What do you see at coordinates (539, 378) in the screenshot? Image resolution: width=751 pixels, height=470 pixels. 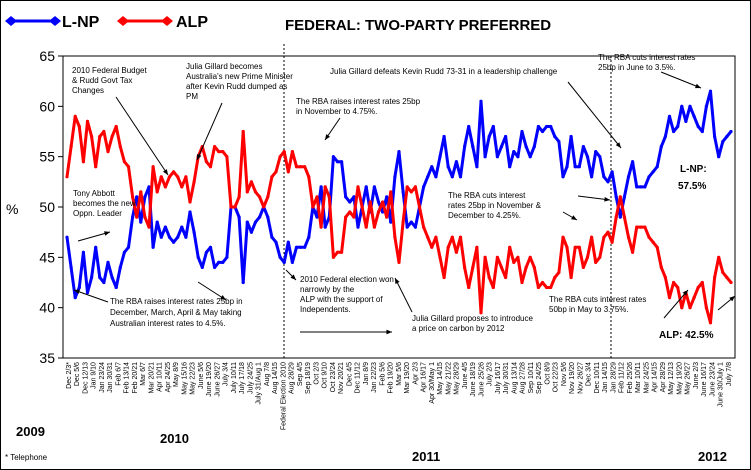 I see `x-tick-label: Sep 24/25` at bounding box center [539, 378].